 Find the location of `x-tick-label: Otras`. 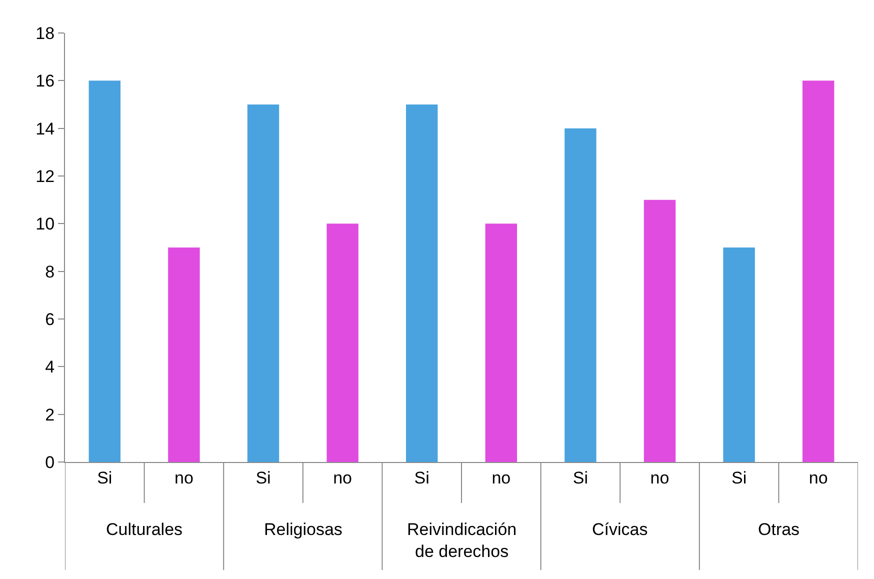

x-tick-label: Otras is located at coordinates (779, 529).